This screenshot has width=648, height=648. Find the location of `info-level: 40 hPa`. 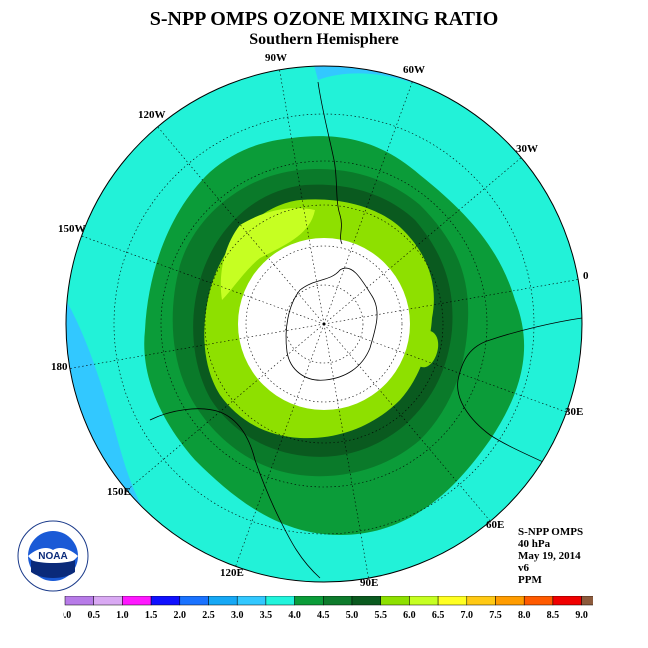

info-level: 40 hPa is located at coordinates (534, 544).